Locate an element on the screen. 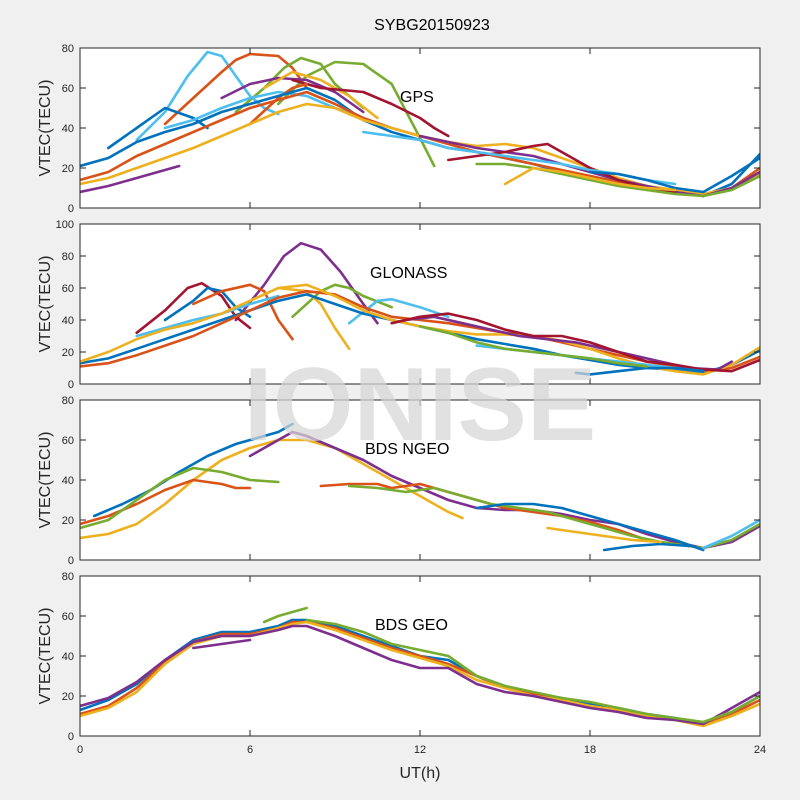 The image size is (800, 800). panel-label: GPS is located at coordinates (417, 97).